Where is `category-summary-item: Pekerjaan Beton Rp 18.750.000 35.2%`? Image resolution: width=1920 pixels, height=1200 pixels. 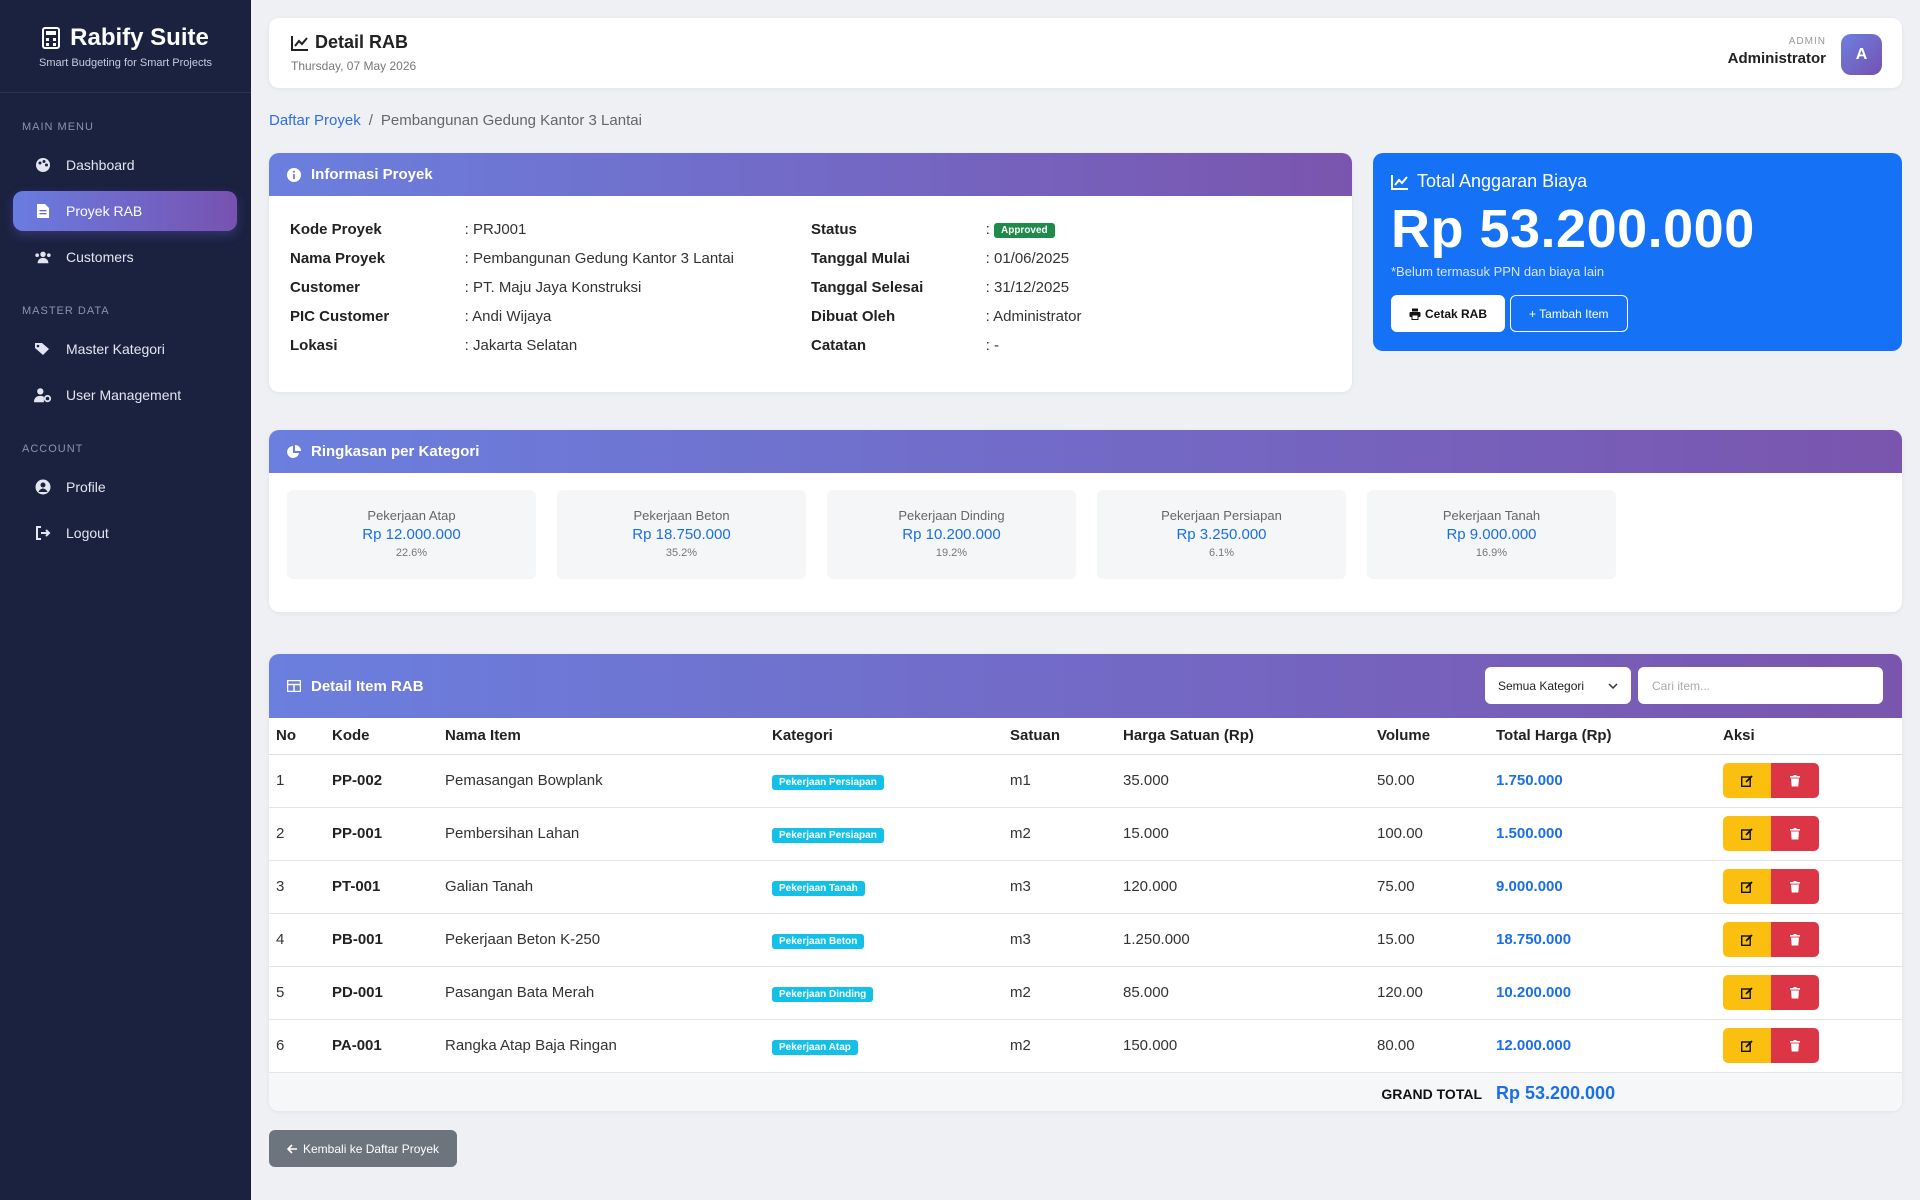
category-summary-item: Pekerjaan Beton Rp 18.750.000 35.2% is located at coordinates (681, 534).